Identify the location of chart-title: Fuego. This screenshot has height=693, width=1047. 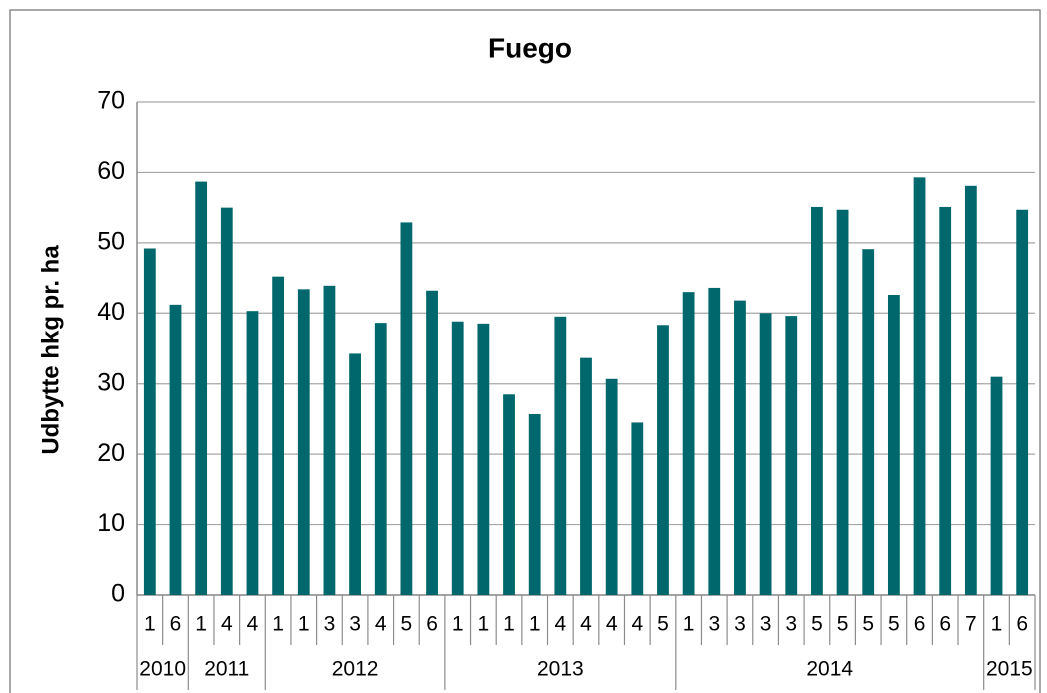
(530, 47).